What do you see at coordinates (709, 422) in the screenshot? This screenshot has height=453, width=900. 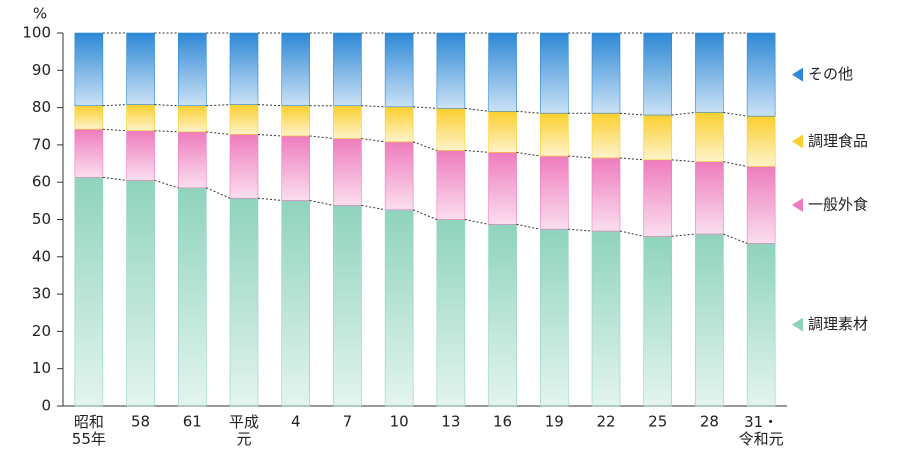 I see `x-tick-label: 28` at bounding box center [709, 422].